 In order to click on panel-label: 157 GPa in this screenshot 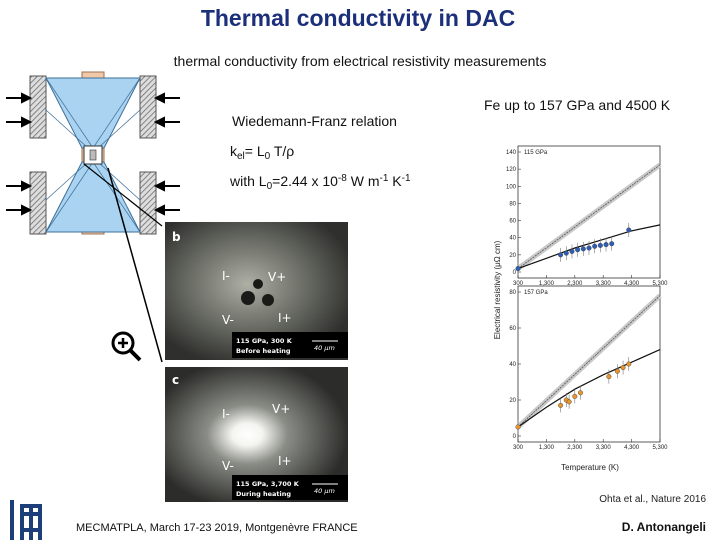, I will do `click(536, 293)`.